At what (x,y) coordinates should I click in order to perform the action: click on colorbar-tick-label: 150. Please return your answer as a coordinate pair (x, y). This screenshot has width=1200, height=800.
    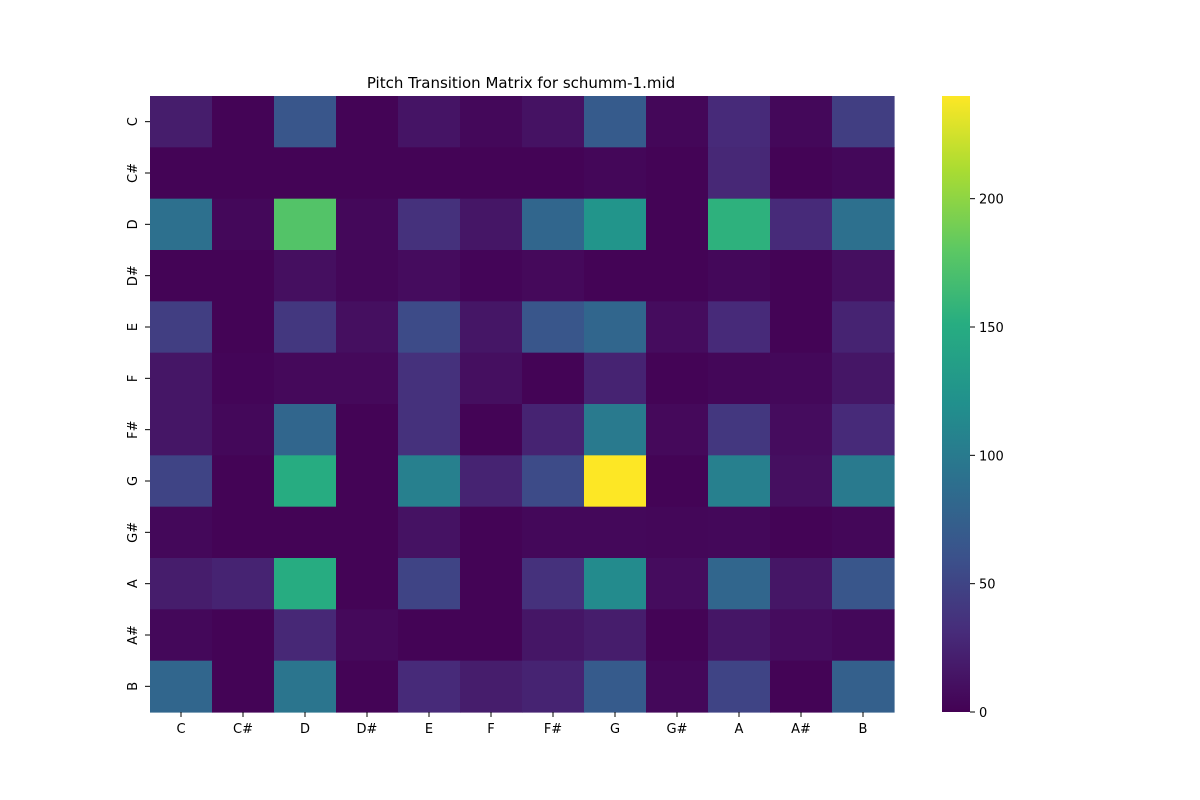
    Looking at the image, I should click on (991, 328).